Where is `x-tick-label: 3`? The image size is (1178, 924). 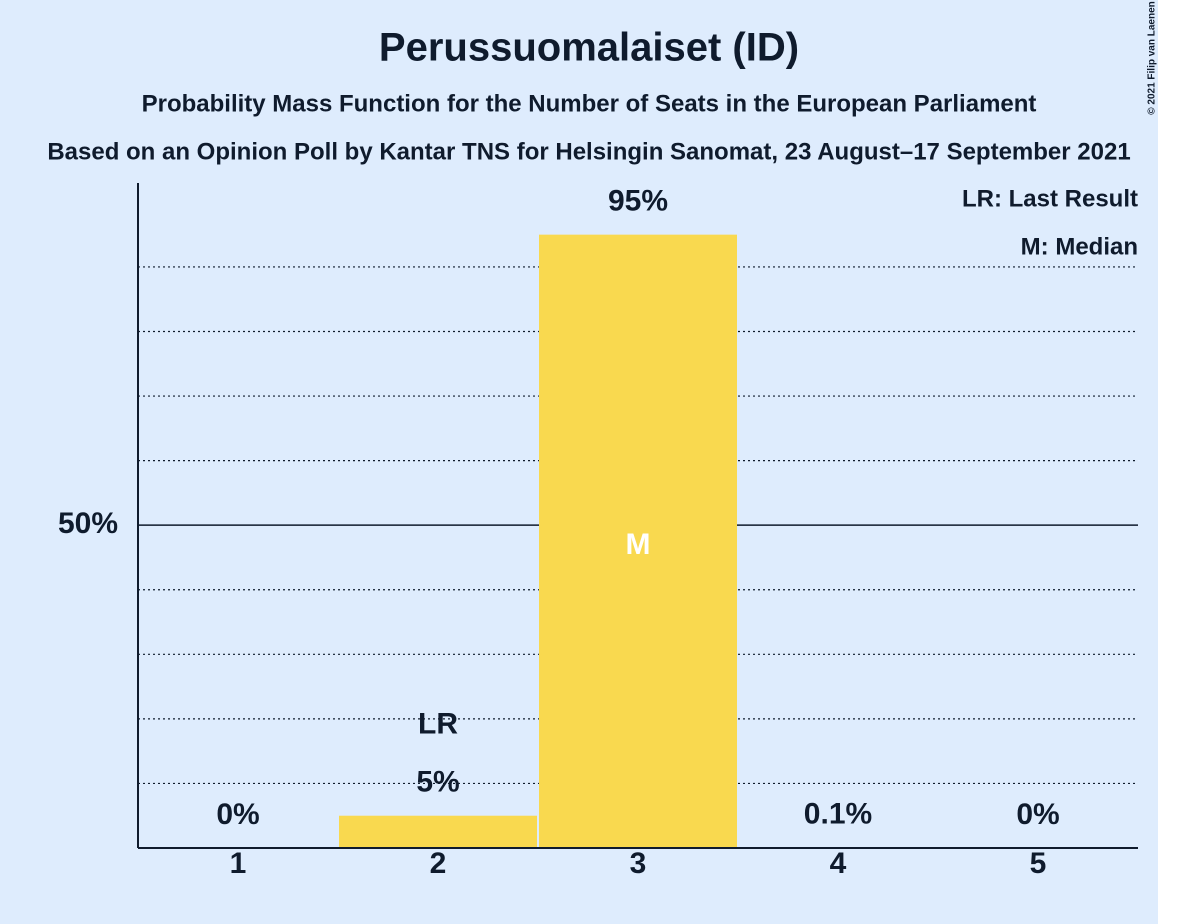 x-tick-label: 3 is located at coordinates (638, 863).